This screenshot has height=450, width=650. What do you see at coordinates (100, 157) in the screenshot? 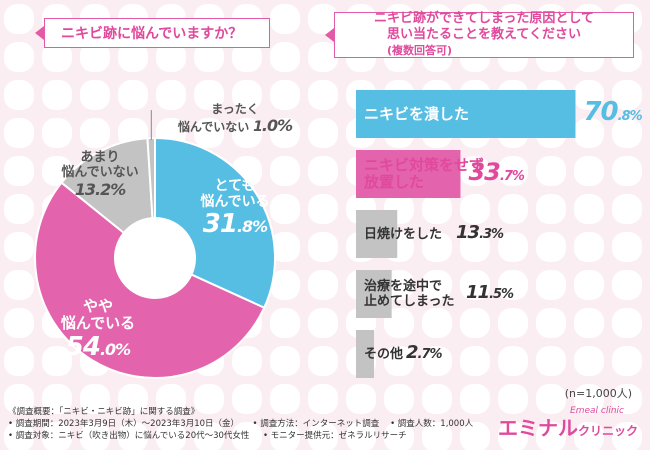
I see `pie-label-2-line-0: あまり` at bounding box center [100, 157].